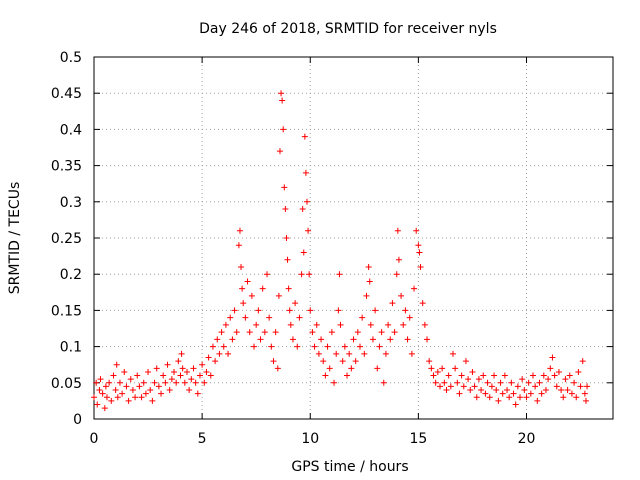 Image resolution: width=640 pixels, height=480 pixels. I want to click on x-tick-label: 15, so click(418, 439).